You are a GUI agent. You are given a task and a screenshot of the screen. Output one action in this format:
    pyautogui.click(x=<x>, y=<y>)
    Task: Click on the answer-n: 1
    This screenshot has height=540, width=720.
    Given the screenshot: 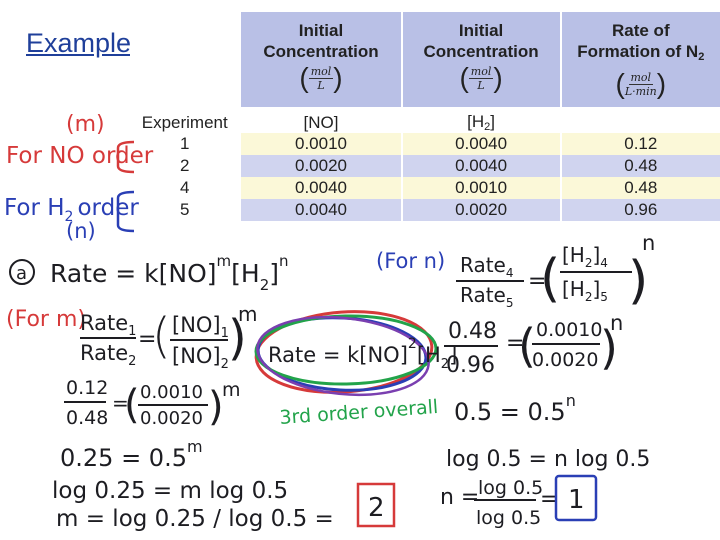 What is the action you would take?
    pyautogui.click(x=576, y=500)
    